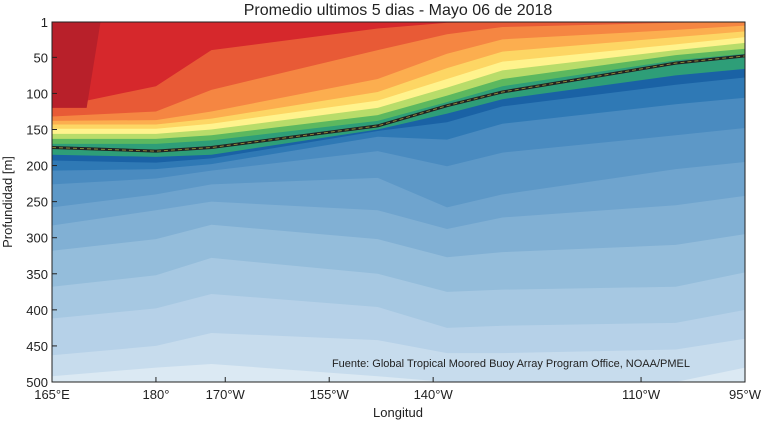 Image resolution: width=762 pixels, height=421 pixels. What do you see at coordinates (641, 394) in the screenshot?
I see `x-tick-label: 110°W` at bounding box center [641, 394].